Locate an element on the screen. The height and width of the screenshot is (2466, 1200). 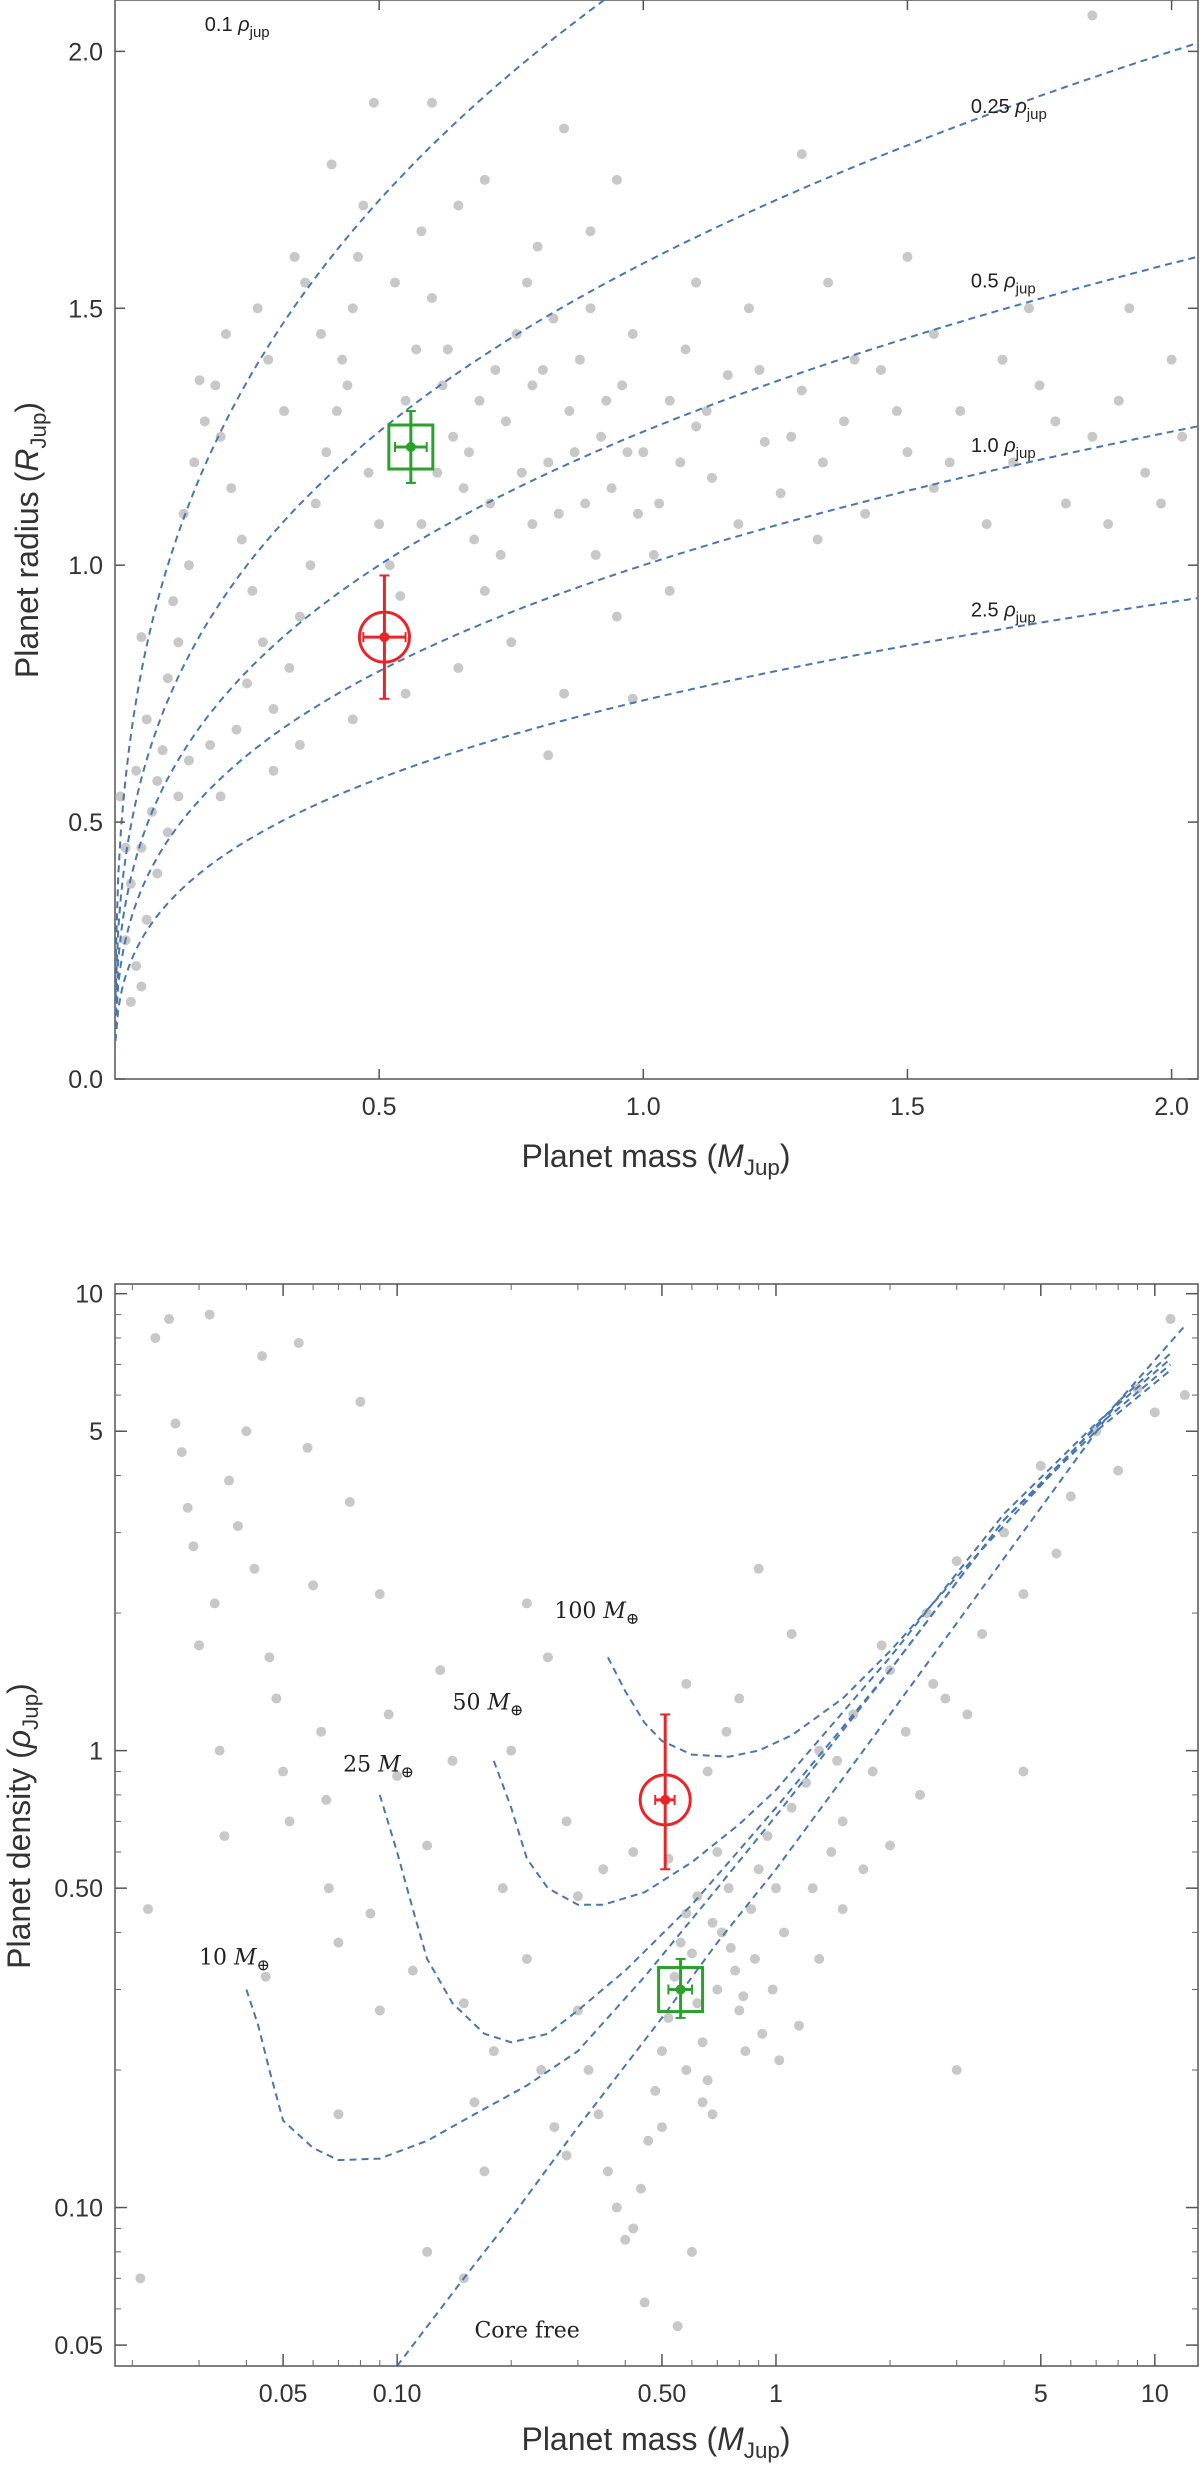
y-tick-label: 0.5 is located at coordinates (85, 823).